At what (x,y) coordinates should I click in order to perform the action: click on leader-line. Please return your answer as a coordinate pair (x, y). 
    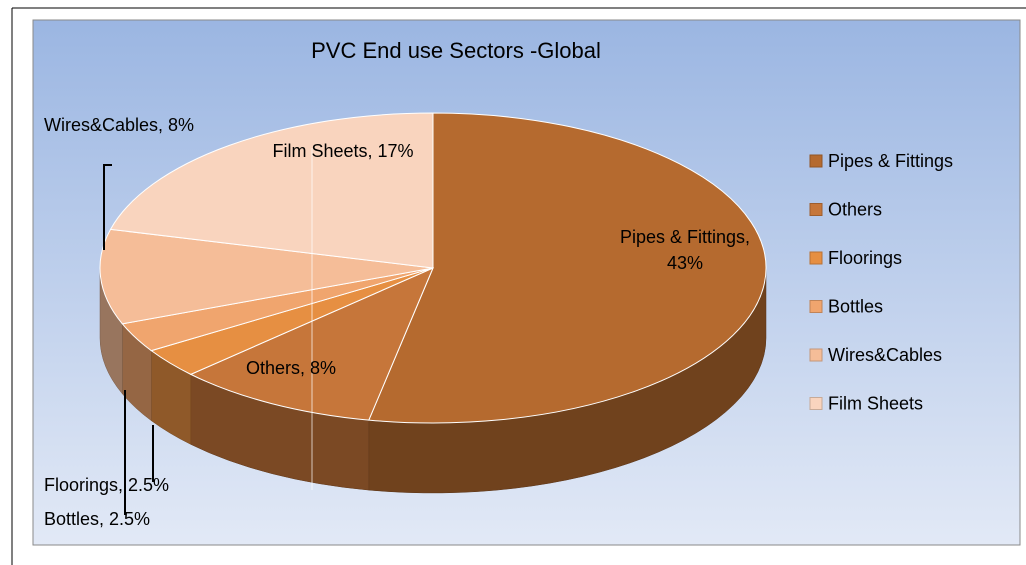
    Looking at the image, I should click on (107, 207).